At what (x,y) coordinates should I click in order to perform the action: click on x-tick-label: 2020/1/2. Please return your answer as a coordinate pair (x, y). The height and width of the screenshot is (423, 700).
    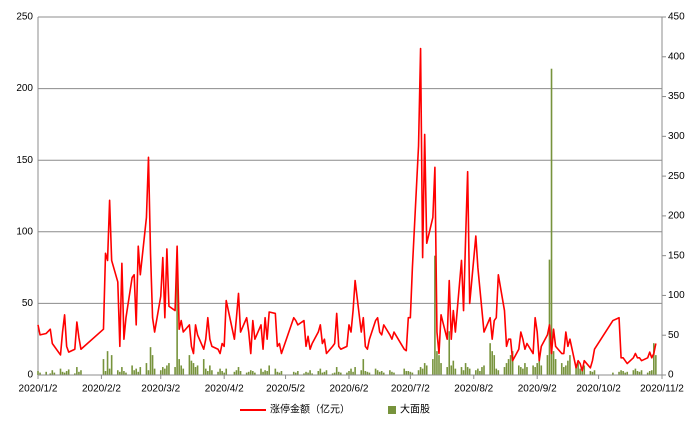
    Looking at the image, I should click on (38, 389).